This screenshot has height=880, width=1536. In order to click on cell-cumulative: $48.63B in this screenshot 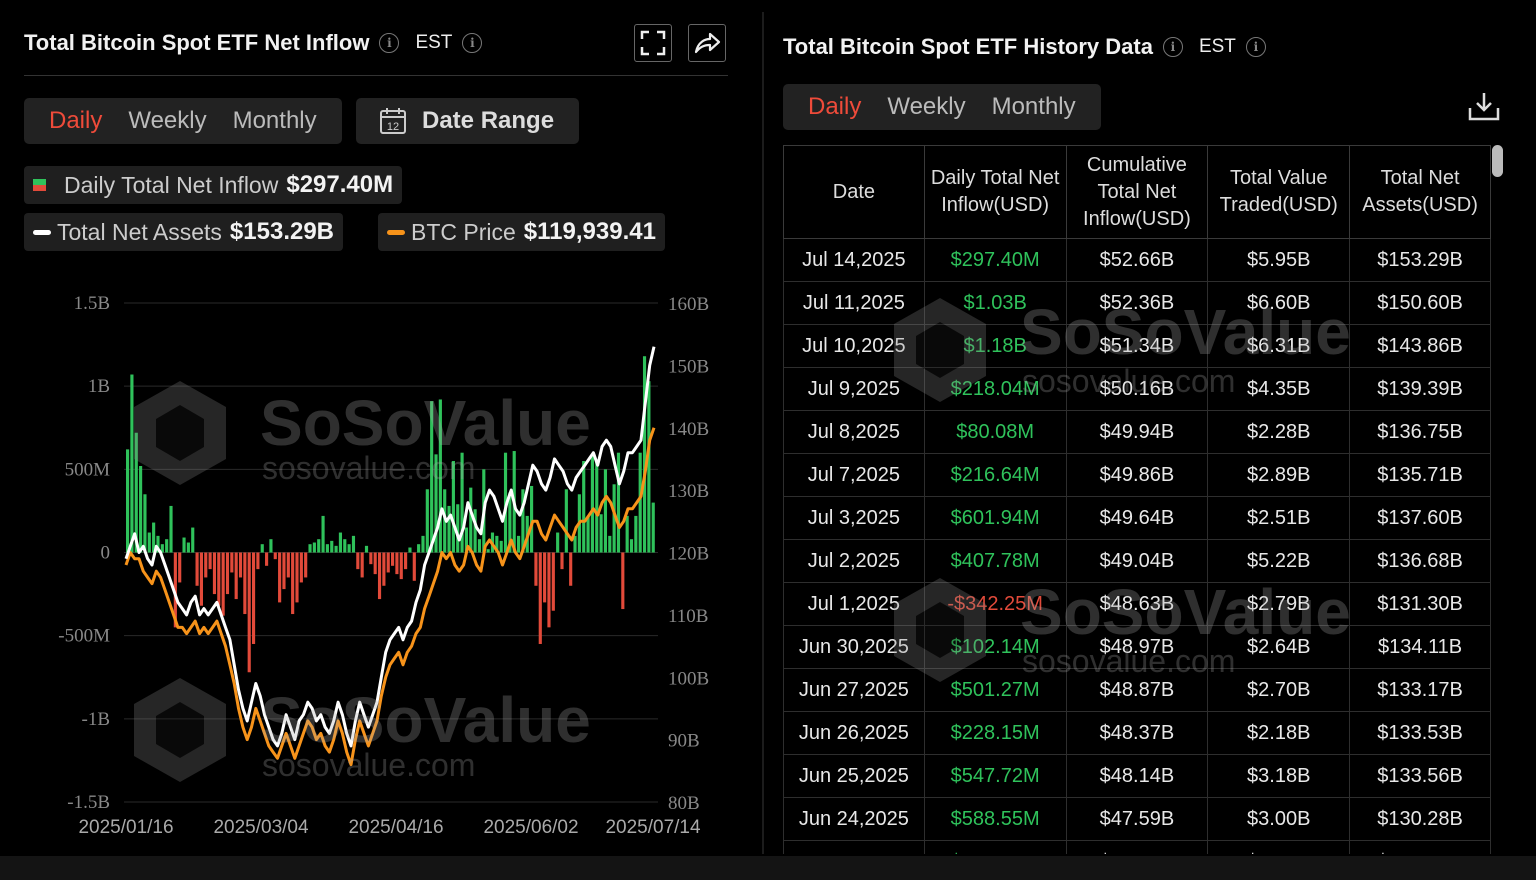, I will do `click(1137, 604)`.